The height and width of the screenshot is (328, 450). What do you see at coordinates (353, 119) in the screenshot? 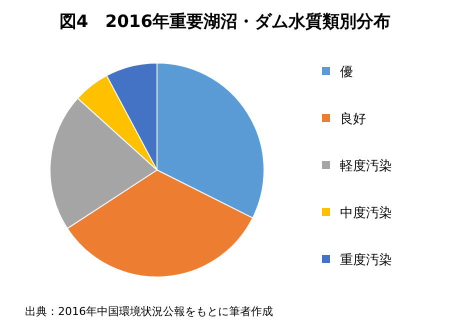
I see `legend-label: 良好` at bounding box center [353, 119].